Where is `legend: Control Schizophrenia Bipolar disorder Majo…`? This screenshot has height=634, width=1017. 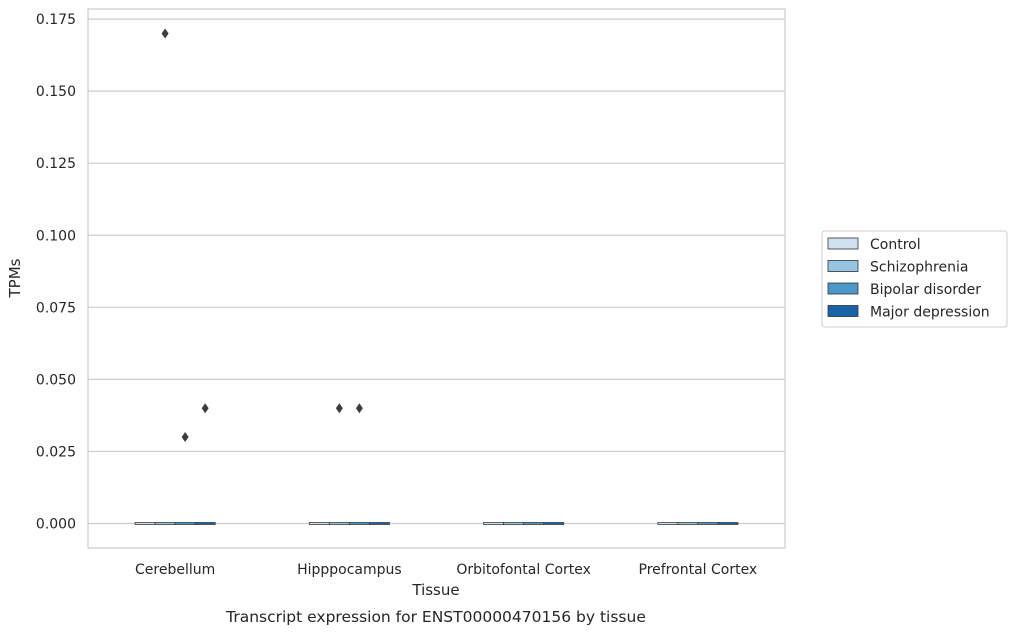 legend: Control Schizophrenia Bipolar disorder Majo… is located at coordinates (914, 279).